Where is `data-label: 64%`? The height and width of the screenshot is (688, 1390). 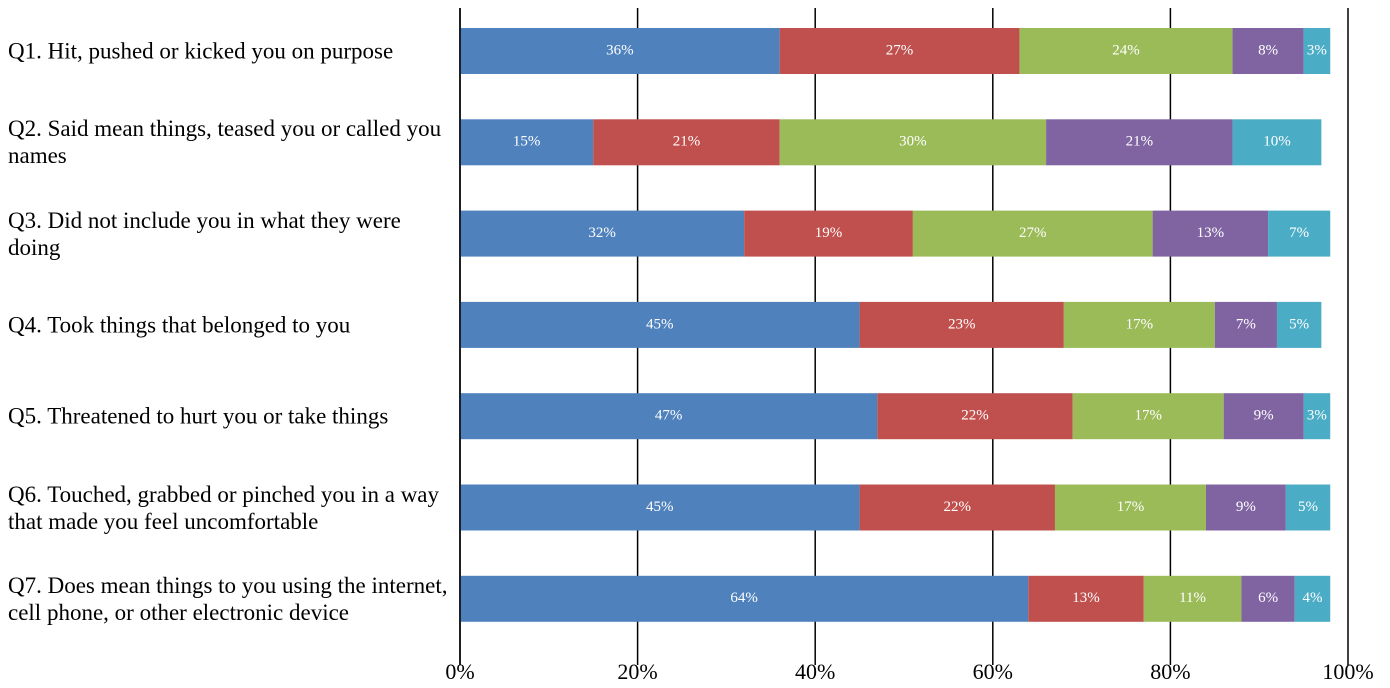
data-label: 64% is located at coordinates (744, 598).